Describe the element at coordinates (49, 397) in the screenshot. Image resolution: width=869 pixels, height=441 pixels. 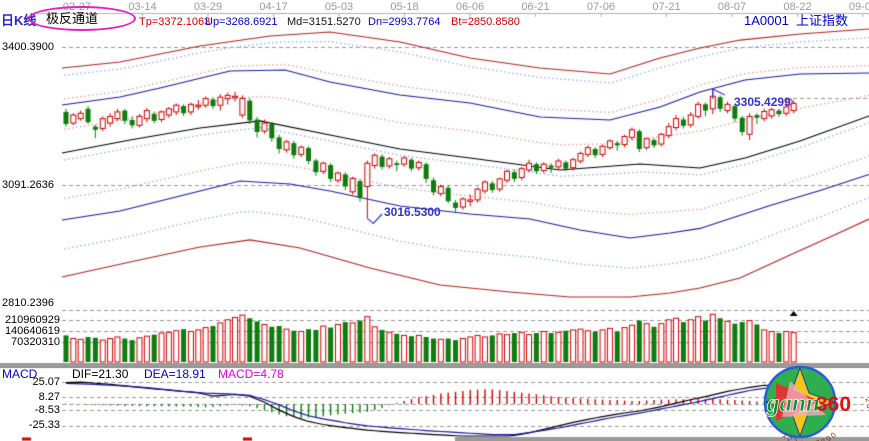
I see `macd-axis-label: 8.27` at that location.